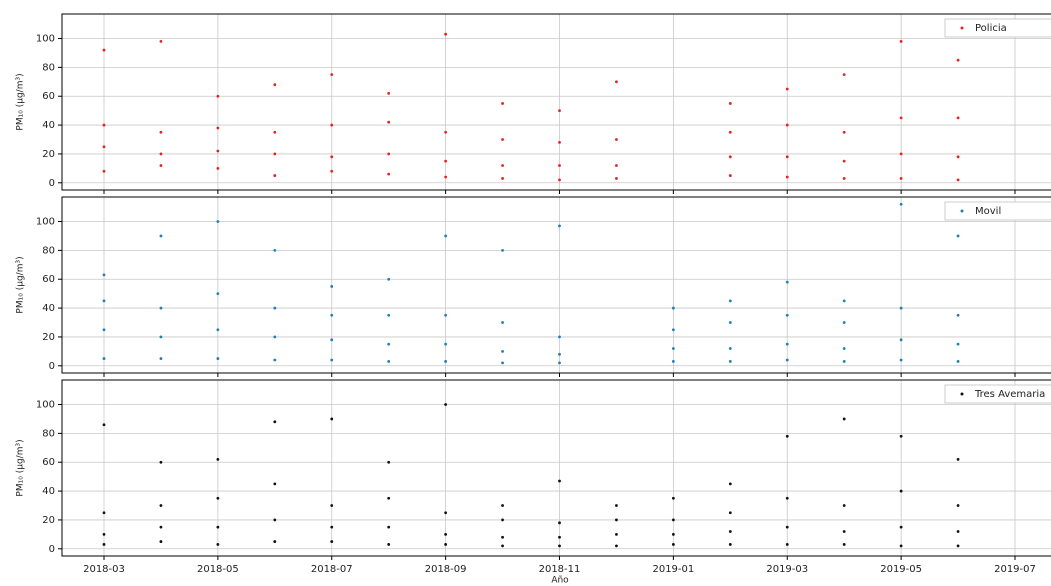  Describe the element at coordinates (21, 101) in the screenshot. I see `y-axis-label: PM₁₀ (μg/m³)` at that location.